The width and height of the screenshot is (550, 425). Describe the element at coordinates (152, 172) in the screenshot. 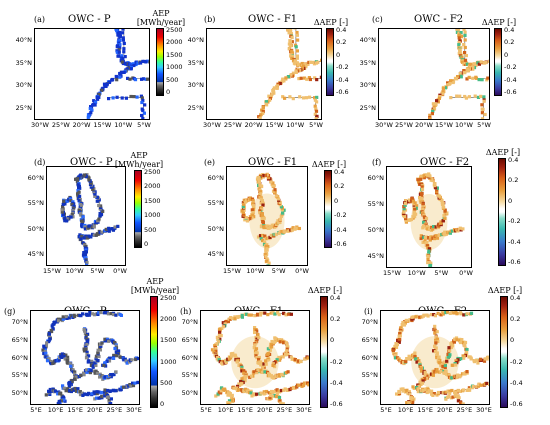

I see `colorbar-tick-label: 2500` at that location.